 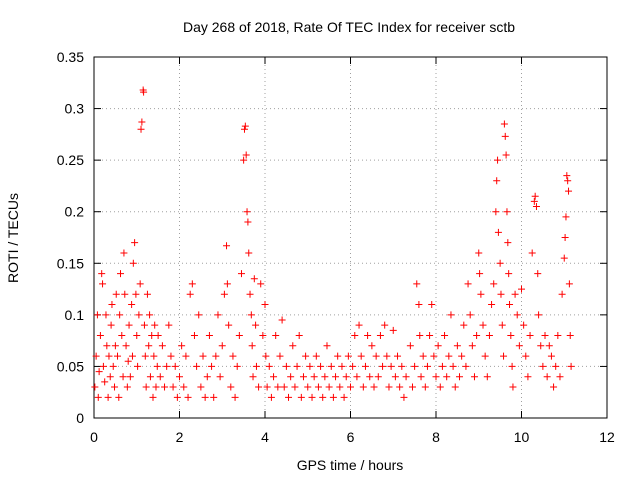 What do you see at coordinates (436, 437) in the screenshot?
I see `x-tick-label: 8` at bounding box center [436, 437].